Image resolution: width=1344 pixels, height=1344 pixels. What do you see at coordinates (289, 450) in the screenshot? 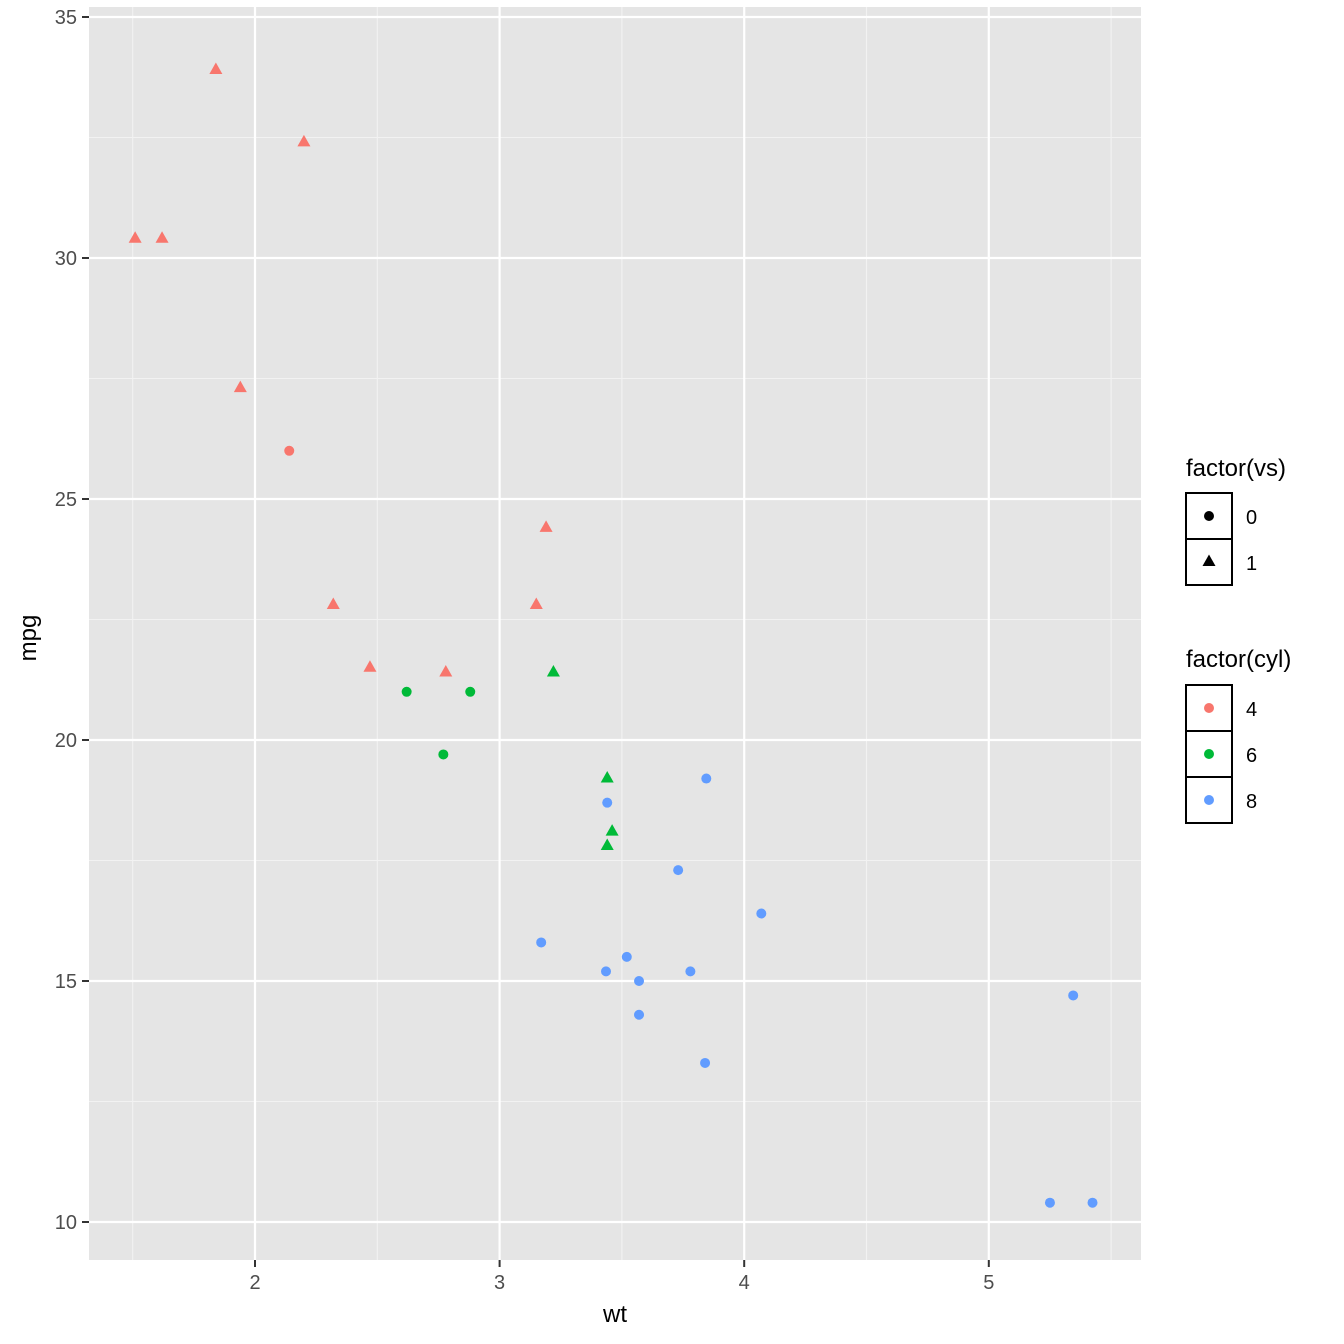
I see `data-point-circle-cyl4` at bounding box center [289, 450].